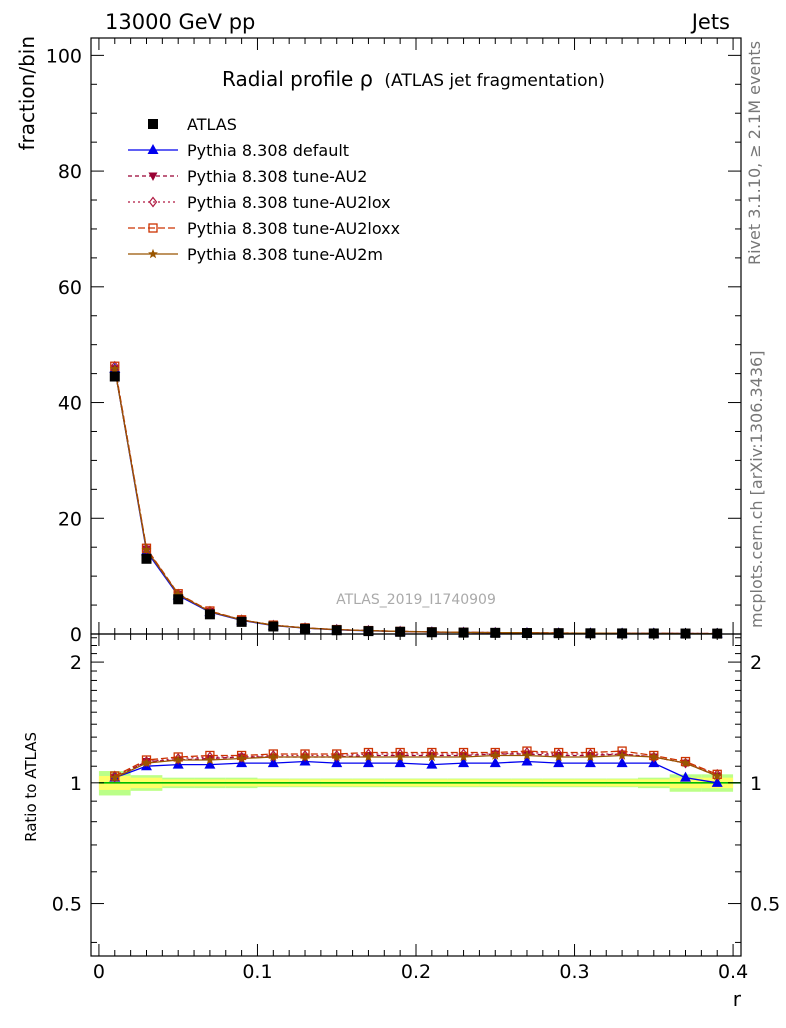  I want to click on ratio-plot-series, so click(416, 766).